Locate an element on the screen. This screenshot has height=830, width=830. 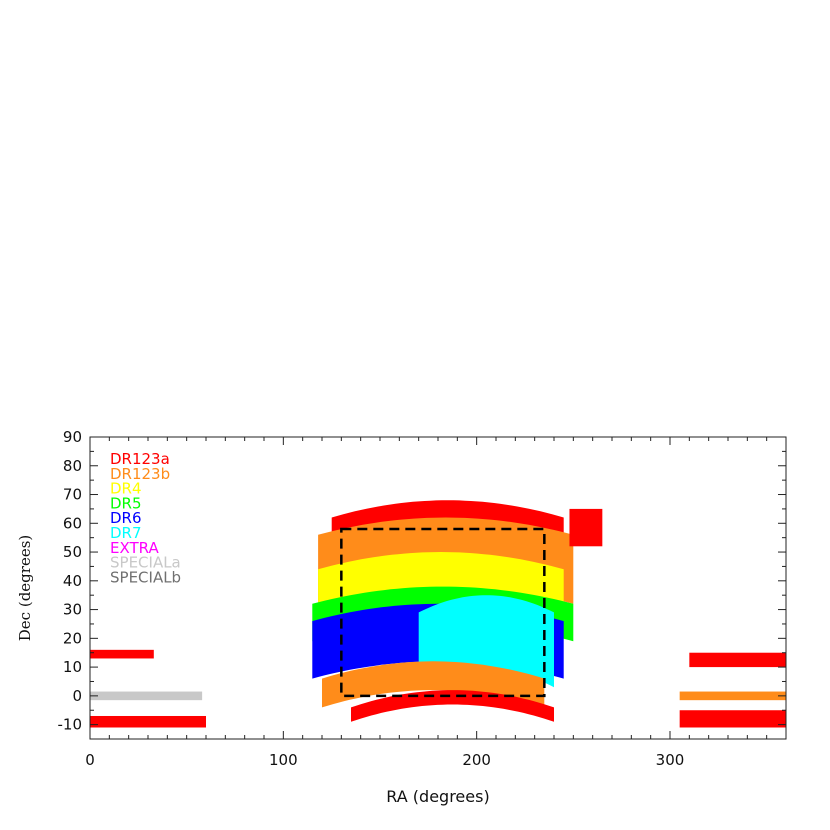
y-tick-label: 20 is located at coordinates (72, 638).